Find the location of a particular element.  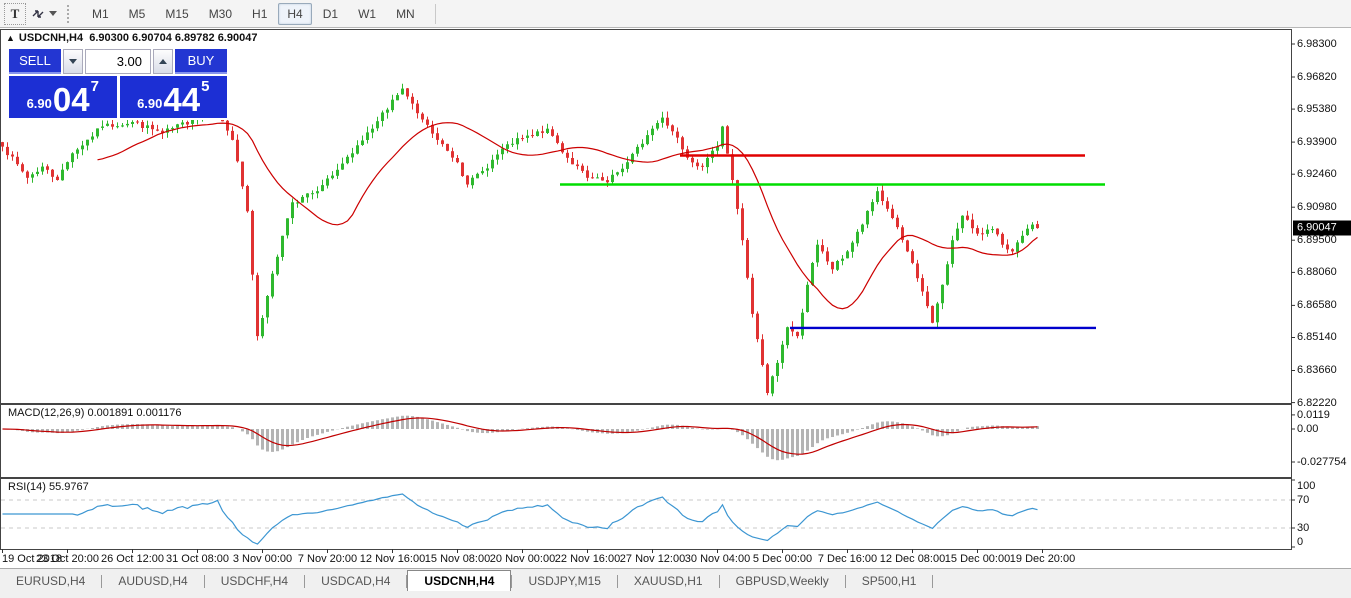

macd-axis-label: 0.00 is located at coordinates (1308, 429).